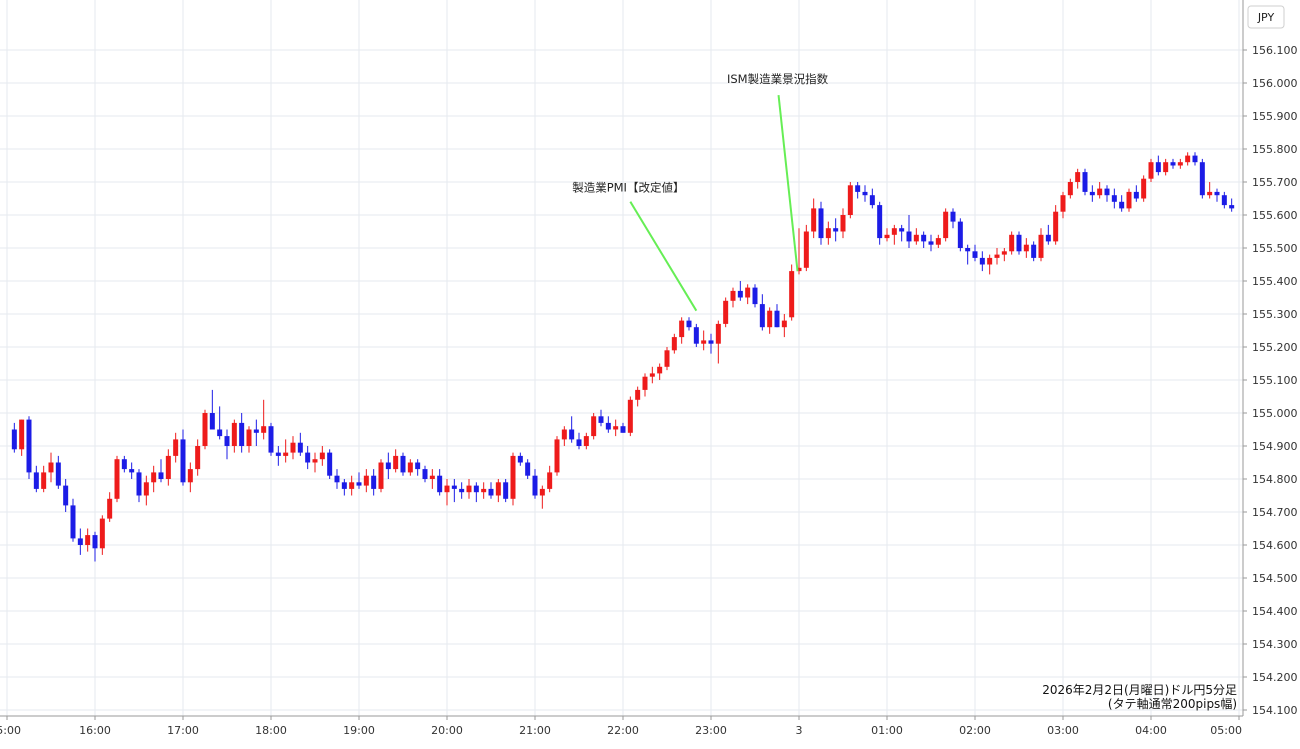 The height and width of the screenshot is (749, 1300). What do you see at coordinates (1275, 512) in the screenshot?
I see `y-tick-label: 154.700` at bounding box center [1275, 512].